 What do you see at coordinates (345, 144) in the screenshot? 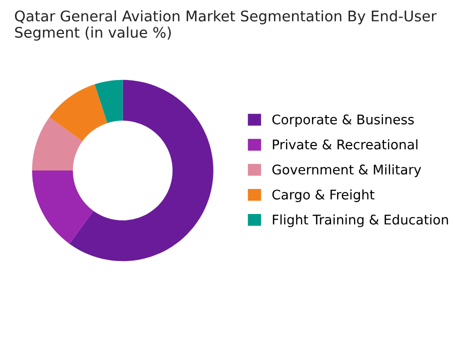
I see `legend-label: Private & Recreational` at bounding box center [345, 144].